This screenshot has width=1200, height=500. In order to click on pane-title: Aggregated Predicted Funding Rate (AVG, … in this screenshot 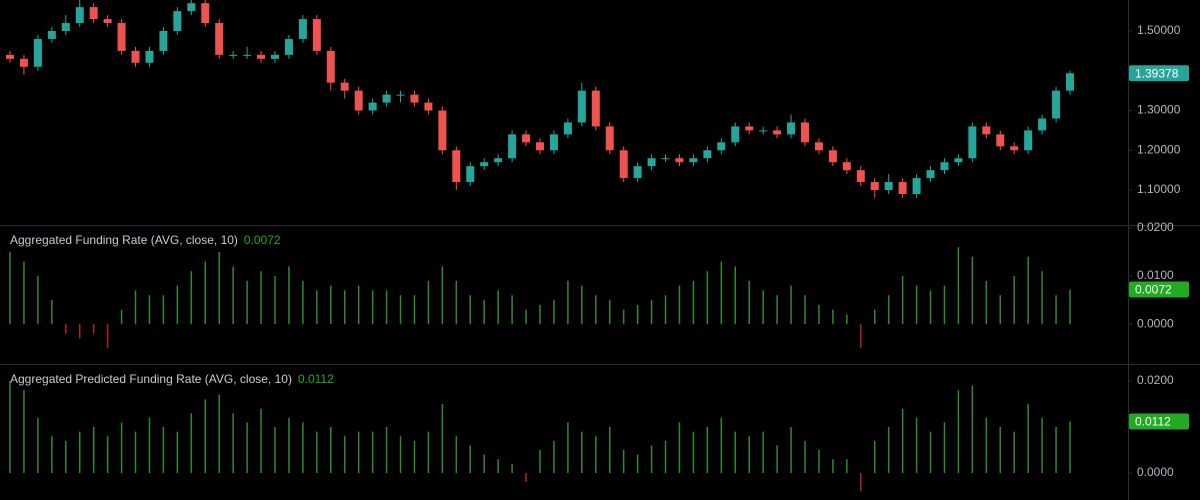, I will do `click(151, 379)`.